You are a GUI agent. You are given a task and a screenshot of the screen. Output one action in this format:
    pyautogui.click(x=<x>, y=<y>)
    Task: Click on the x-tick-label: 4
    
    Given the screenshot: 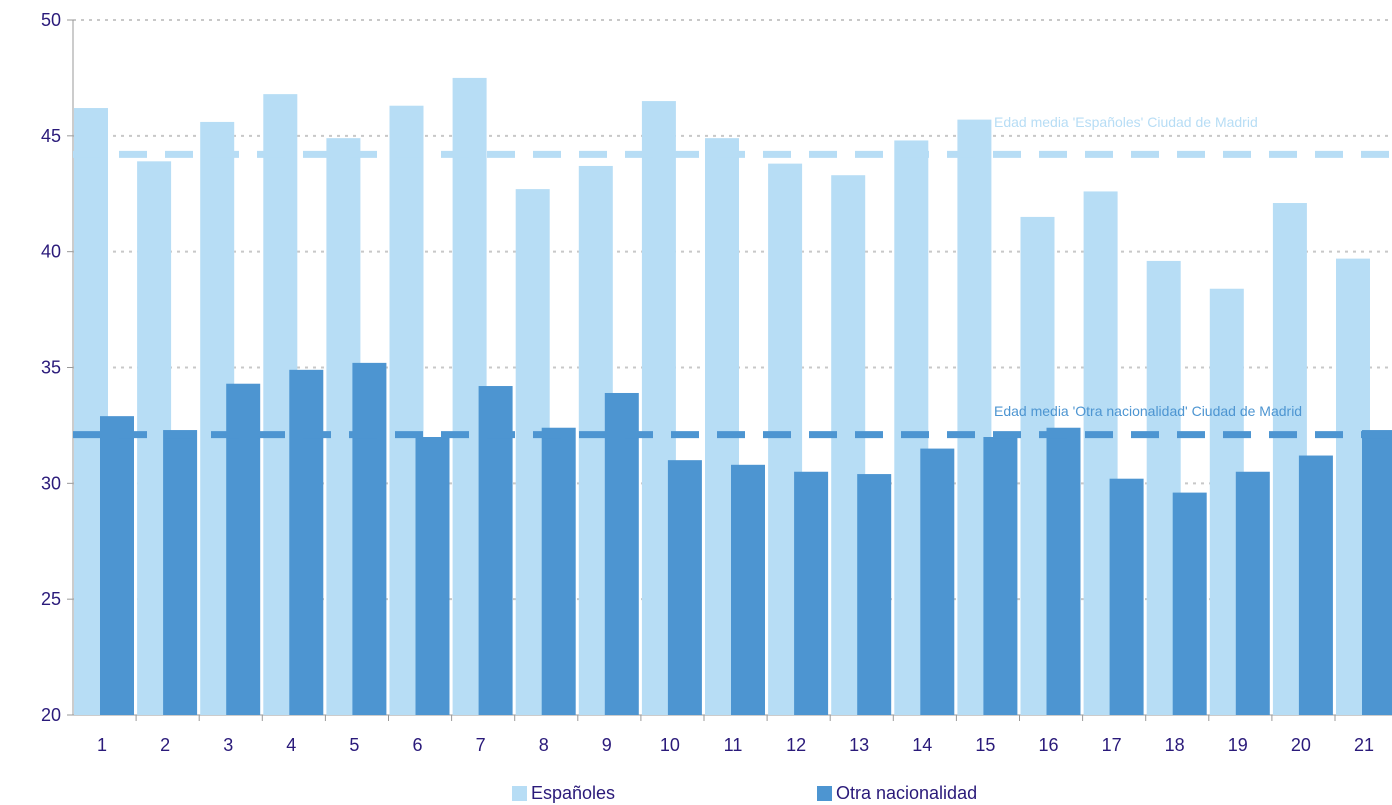 What is the action you would take?
    pyautogui.click(x=291, y=745)
    